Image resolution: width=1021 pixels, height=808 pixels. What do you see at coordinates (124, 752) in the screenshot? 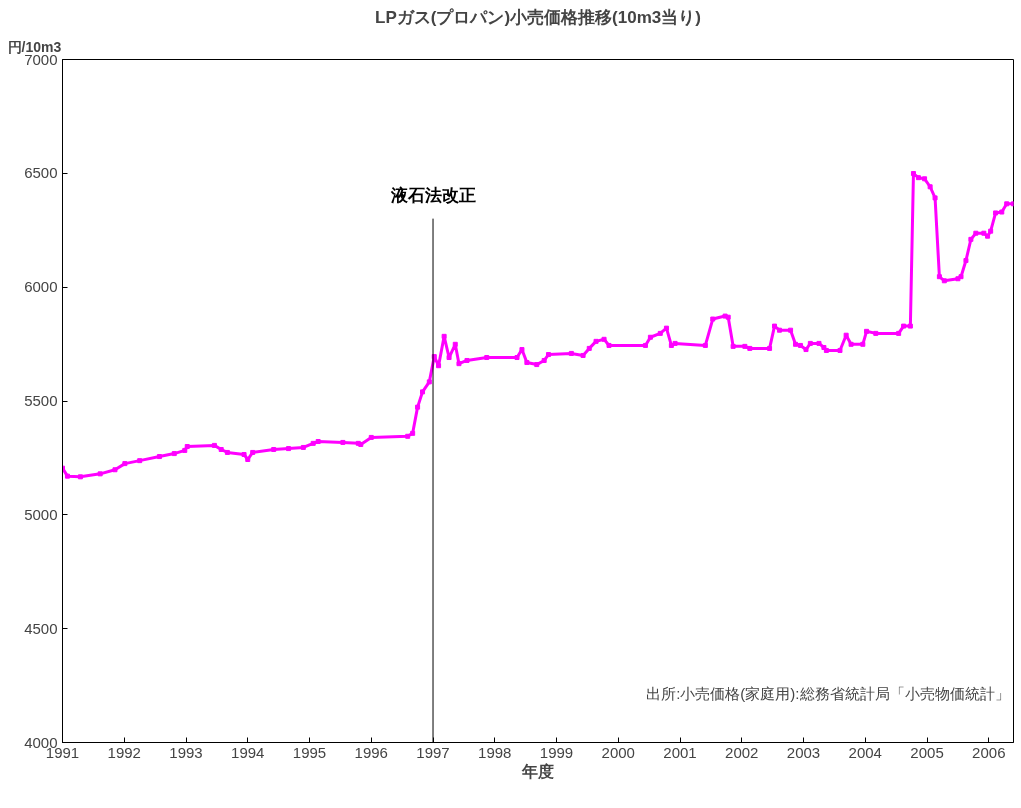
I see `x-tick-label: 1992` at bounding box center [124, 752].